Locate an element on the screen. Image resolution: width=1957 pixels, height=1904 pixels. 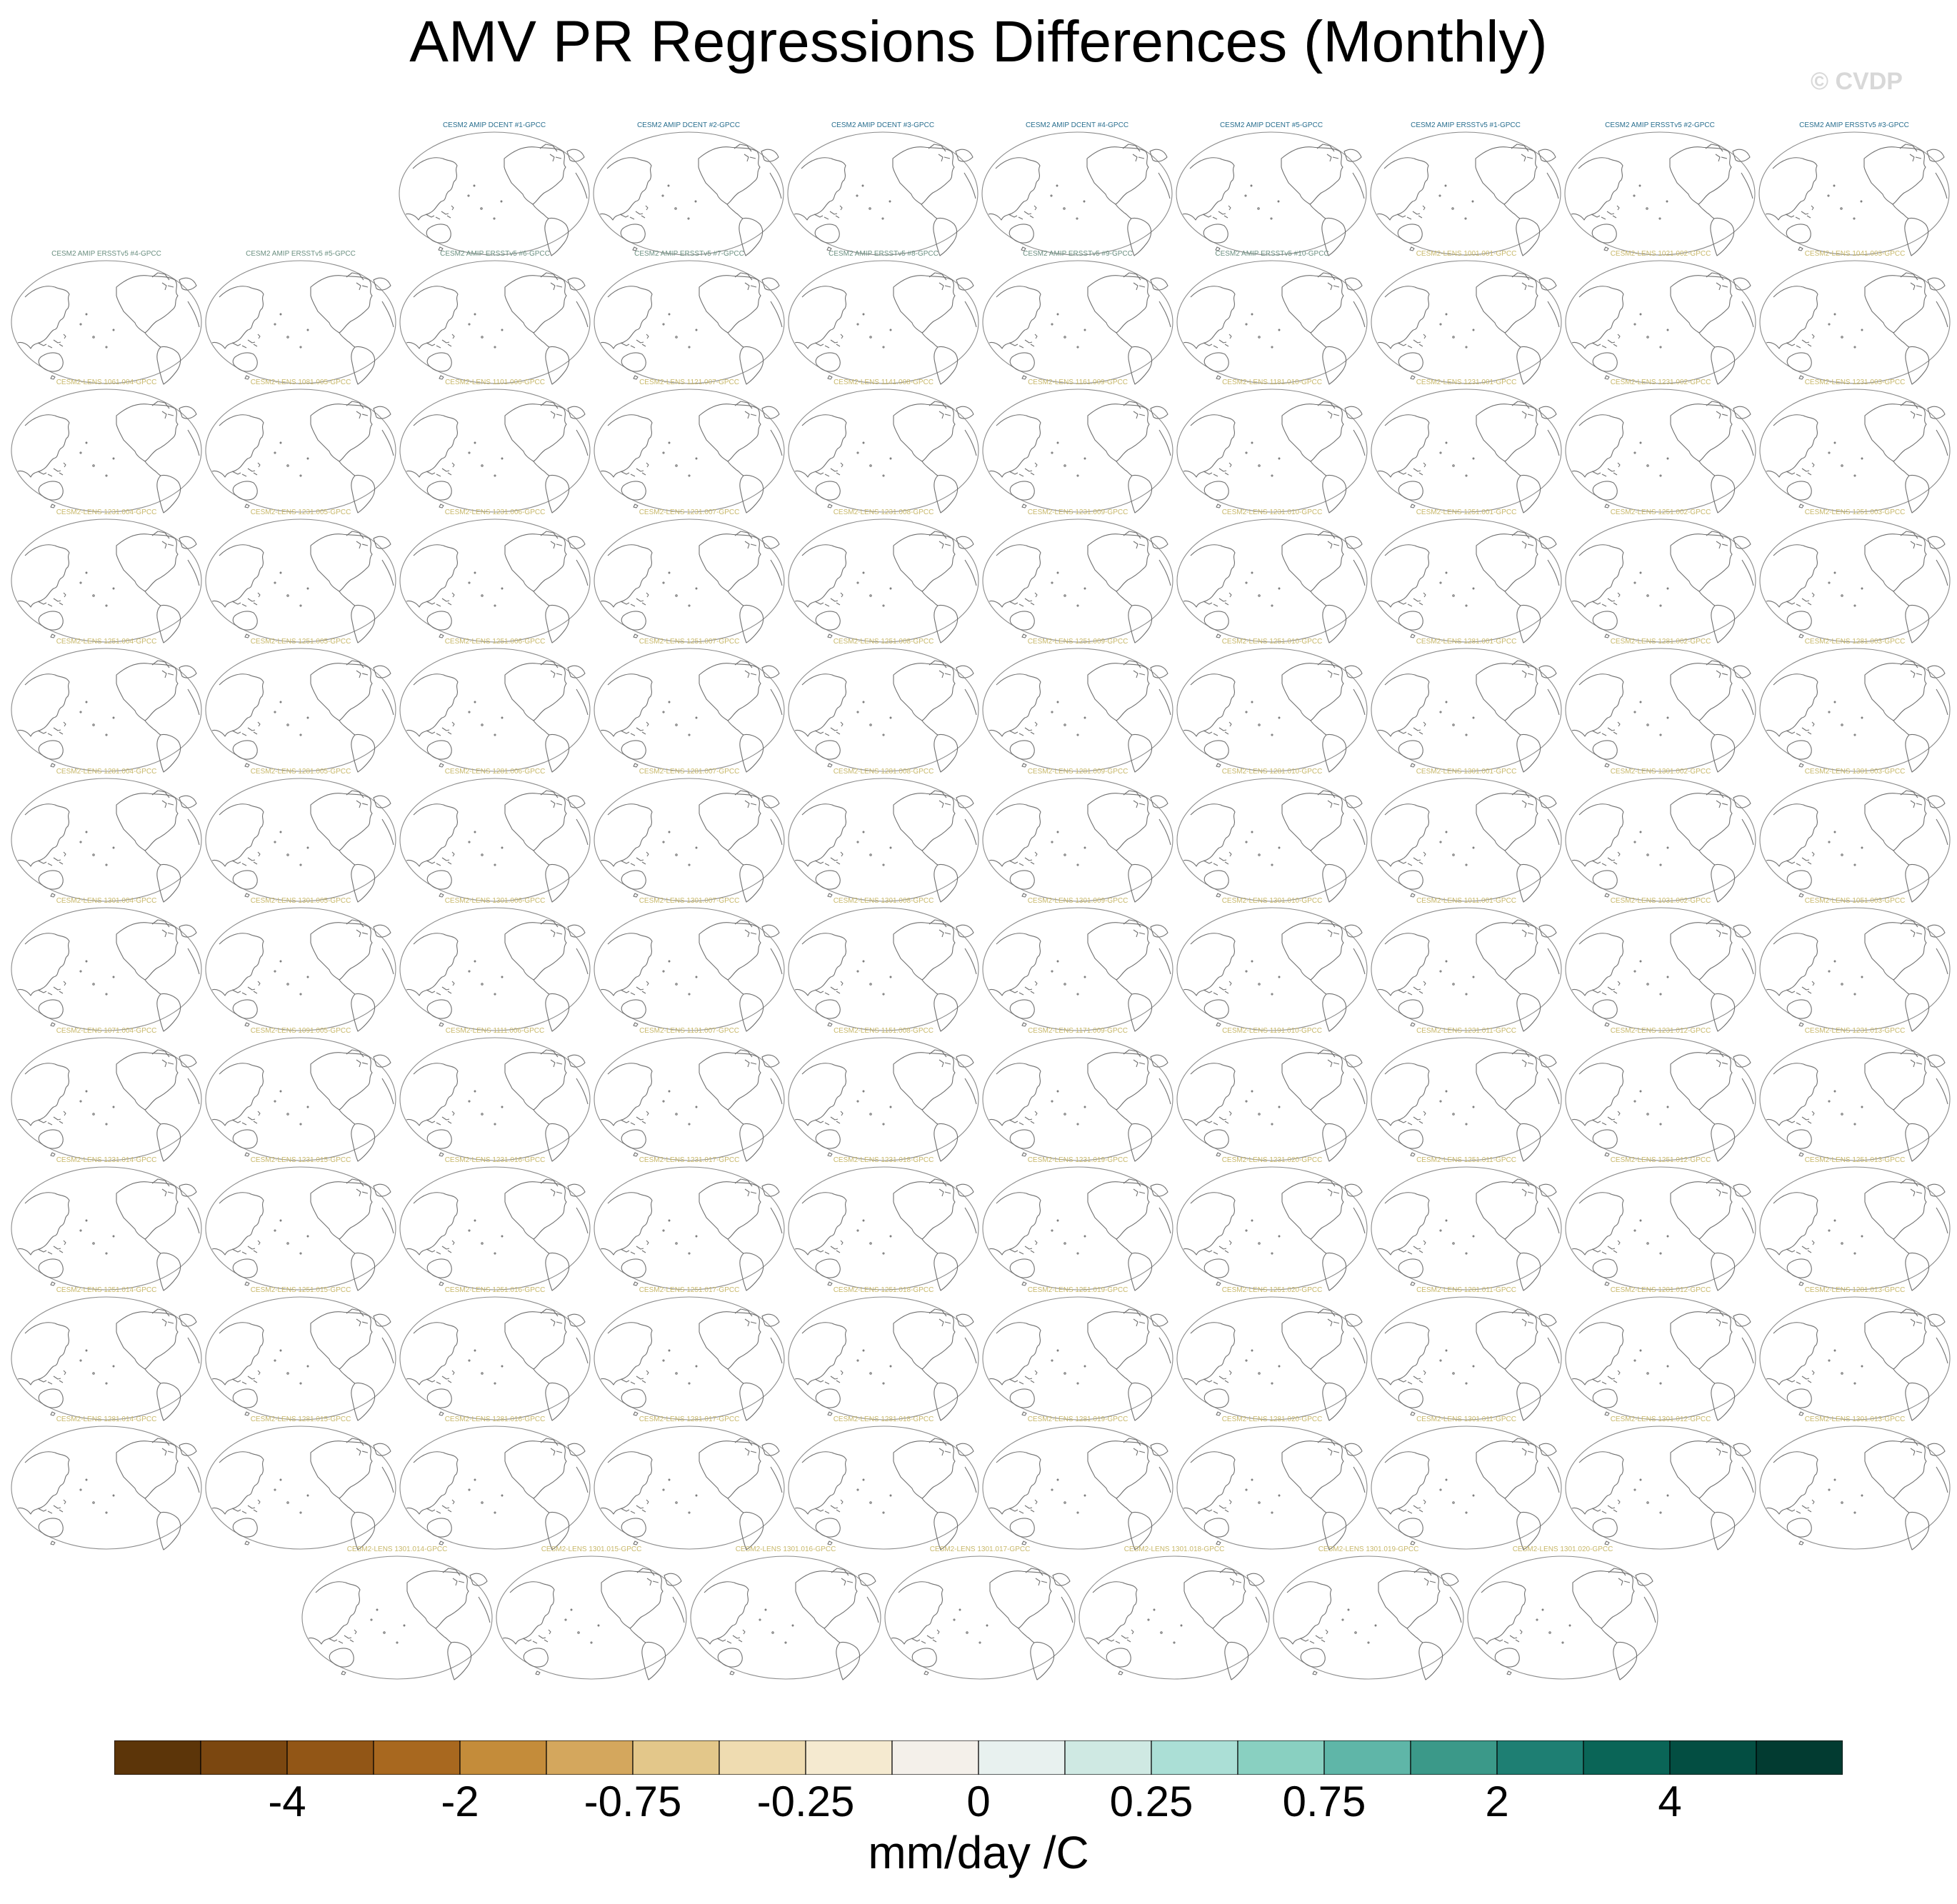
panel-label: CESM2-LENS 1301.008-GPCC is located at coordinates (883, 901).